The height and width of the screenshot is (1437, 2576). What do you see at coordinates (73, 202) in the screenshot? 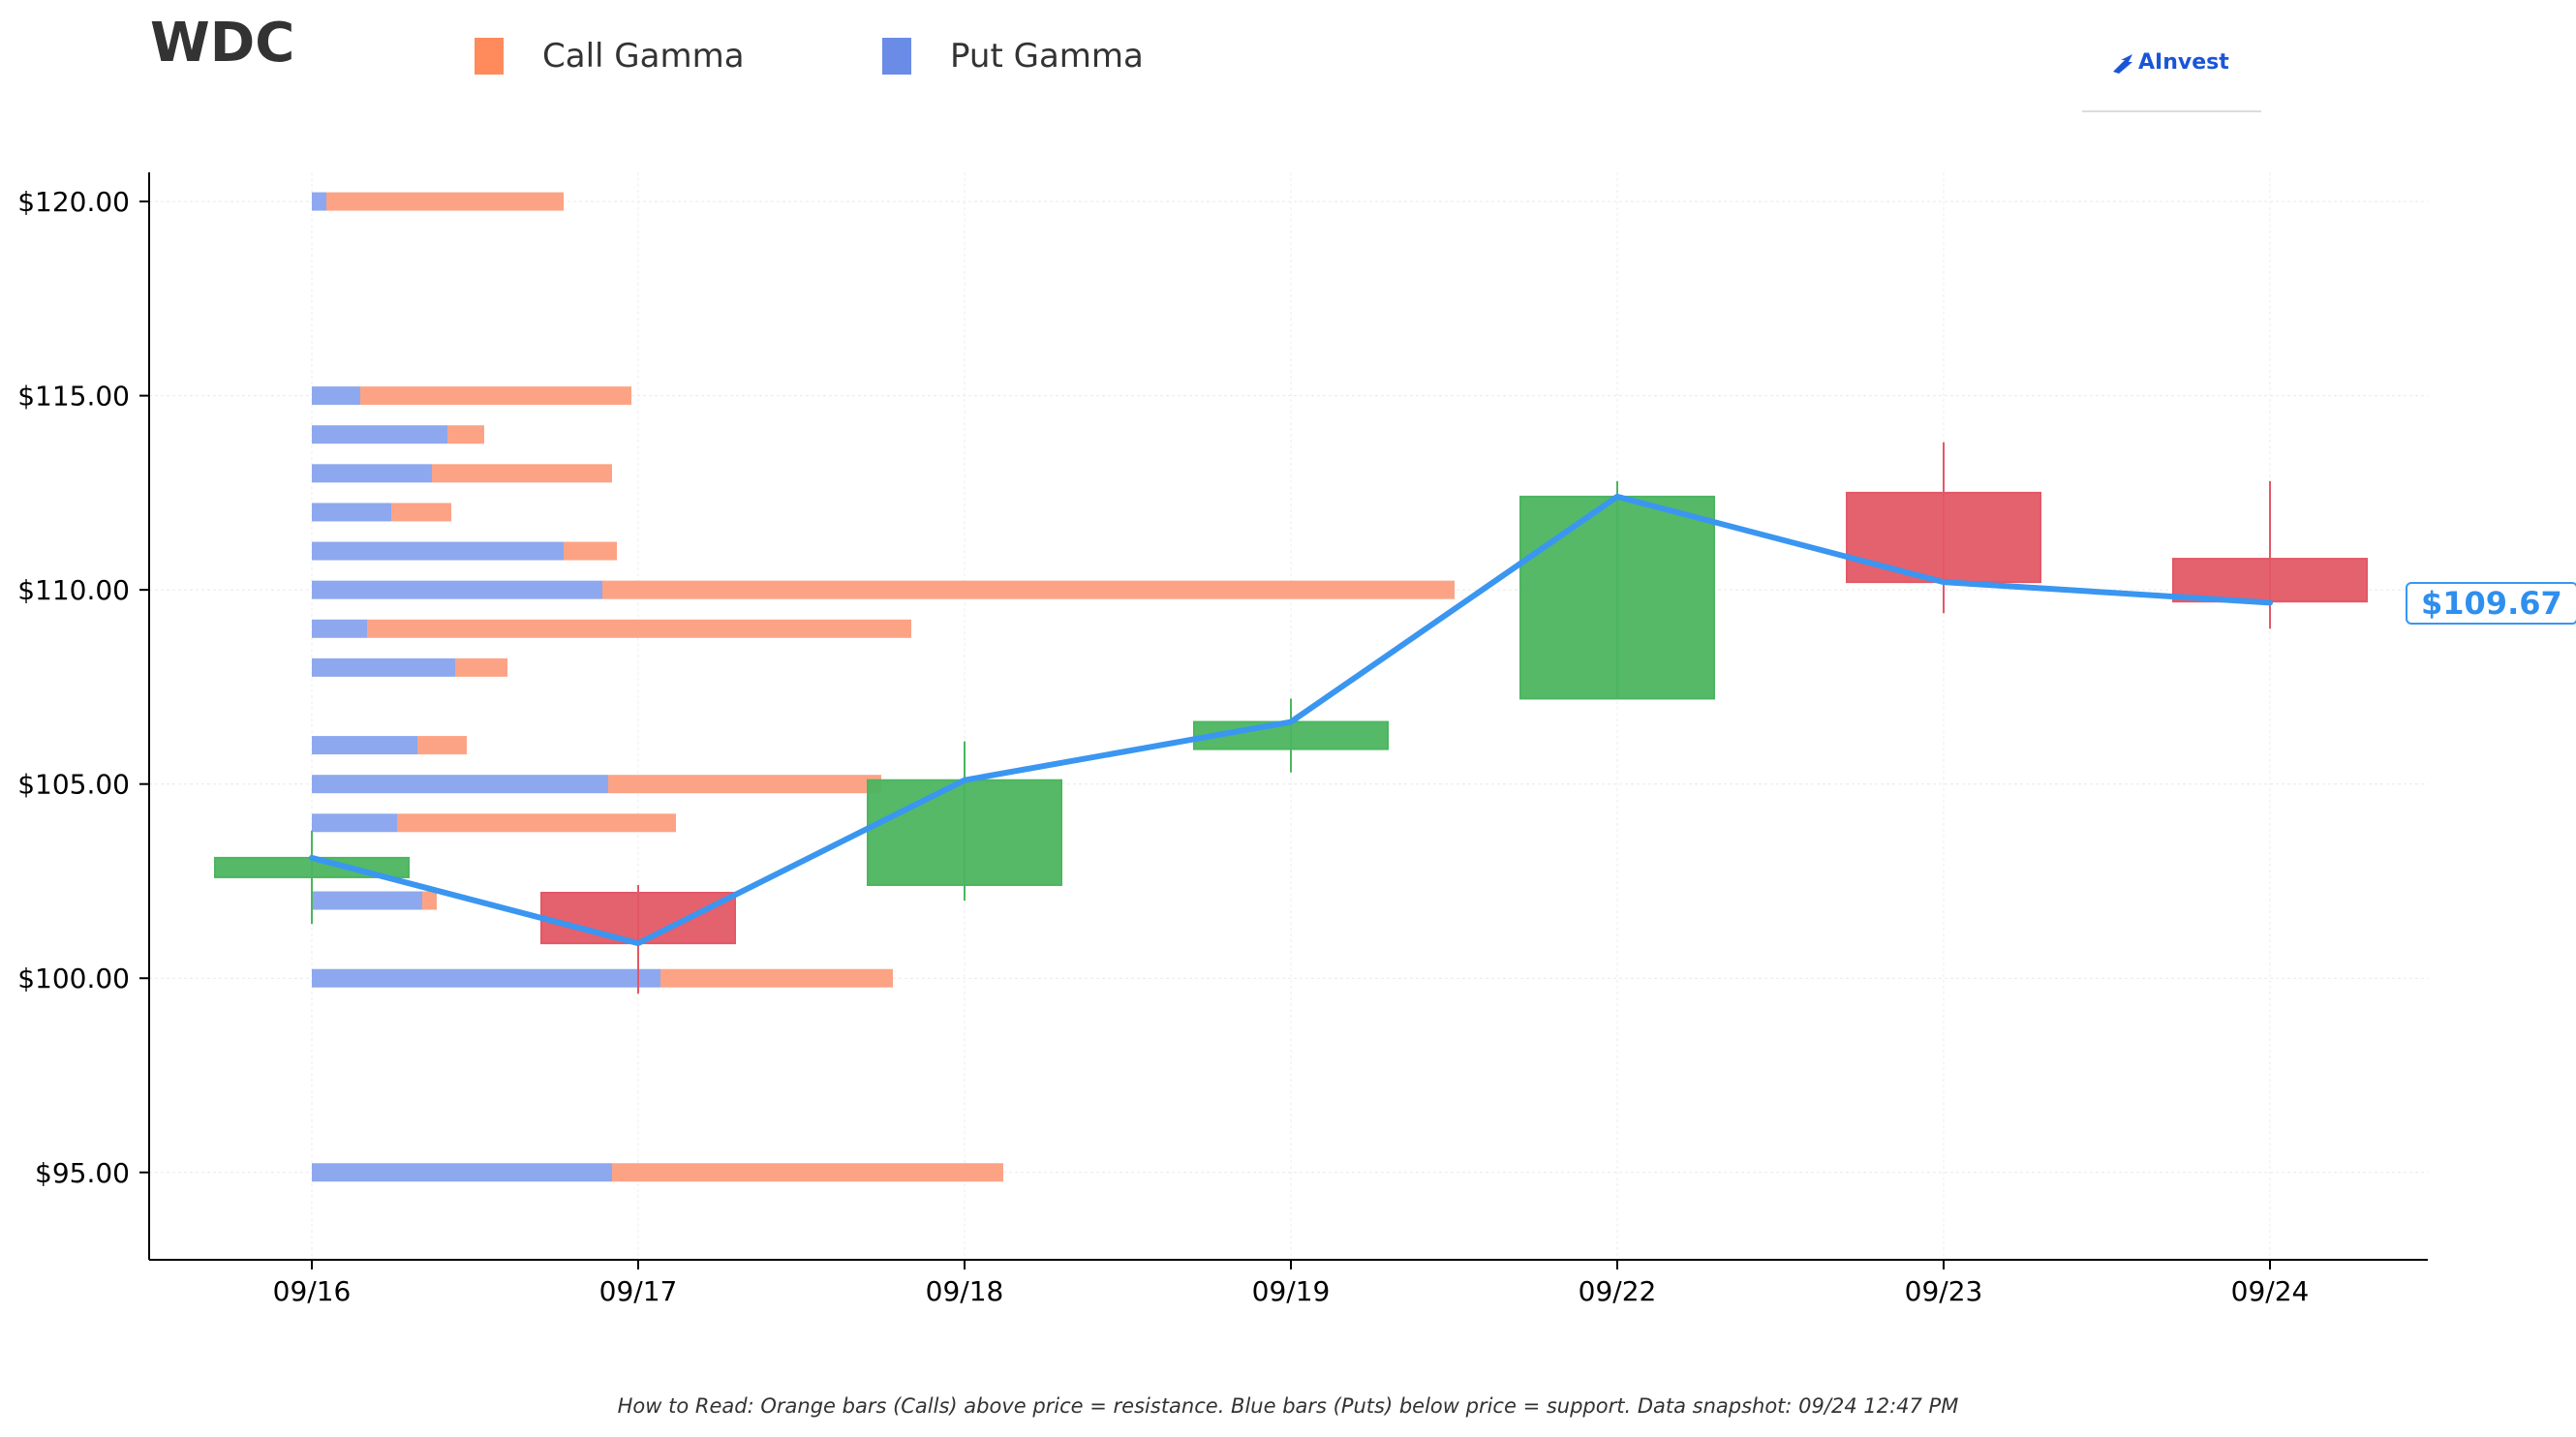
I see `y-tick-label: $120.00` at bounding box center [73, 202].